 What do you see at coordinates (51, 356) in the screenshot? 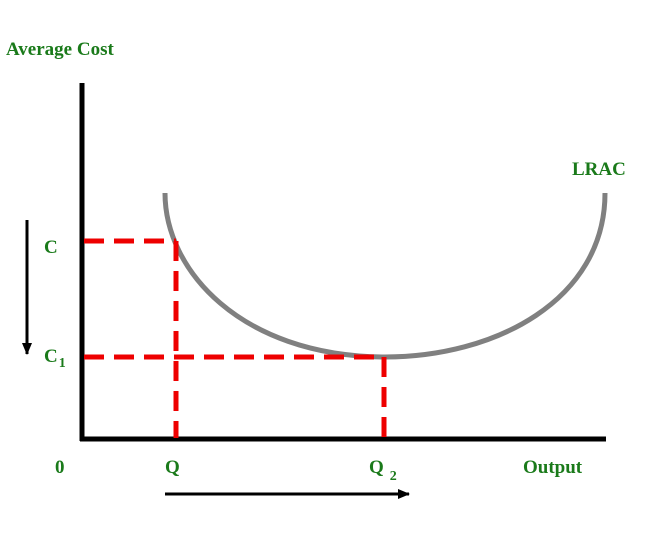
I see `cost-c1-base: C` at bounding box center [51, 356].